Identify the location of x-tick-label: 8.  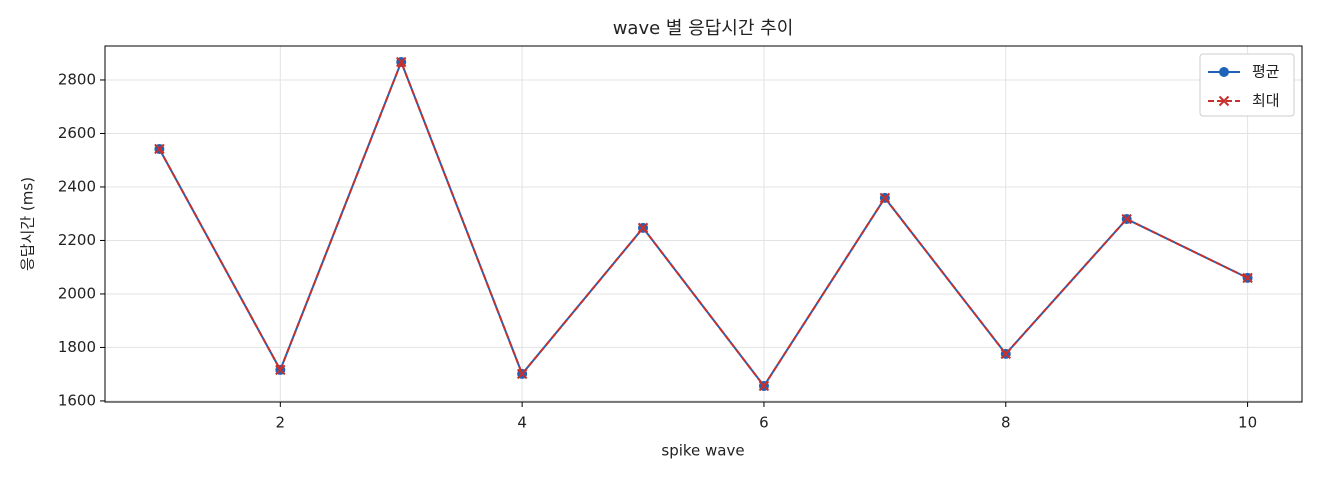
(1006, 423).